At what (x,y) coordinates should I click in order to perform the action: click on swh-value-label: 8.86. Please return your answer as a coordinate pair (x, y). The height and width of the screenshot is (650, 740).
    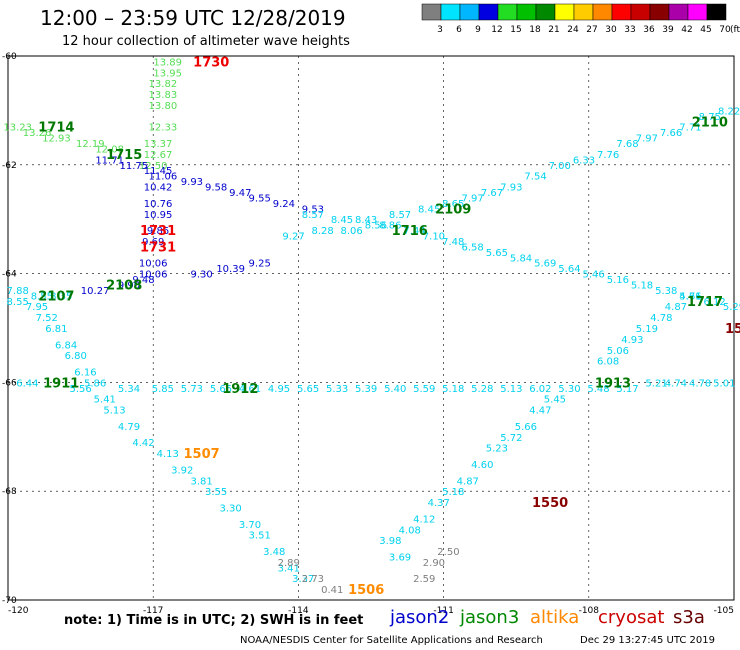
    Looking at the image, I should click on (390, 226).